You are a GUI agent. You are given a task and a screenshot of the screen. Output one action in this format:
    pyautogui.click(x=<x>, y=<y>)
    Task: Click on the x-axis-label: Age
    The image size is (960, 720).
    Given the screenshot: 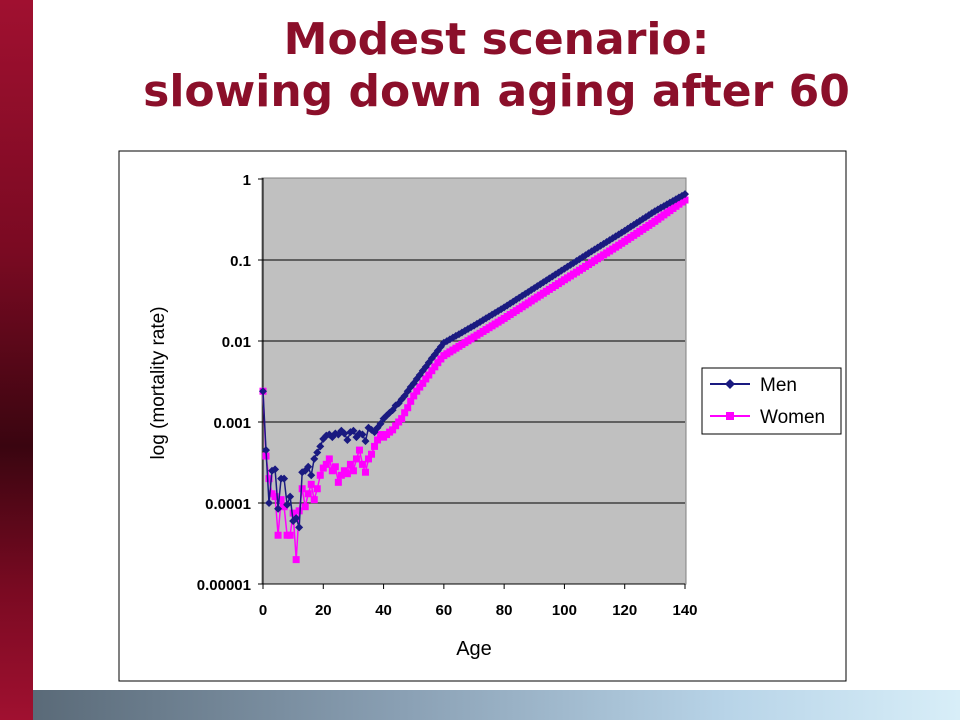 What is the action you would take?
    pyautogui.click(x=474, y=649)
    